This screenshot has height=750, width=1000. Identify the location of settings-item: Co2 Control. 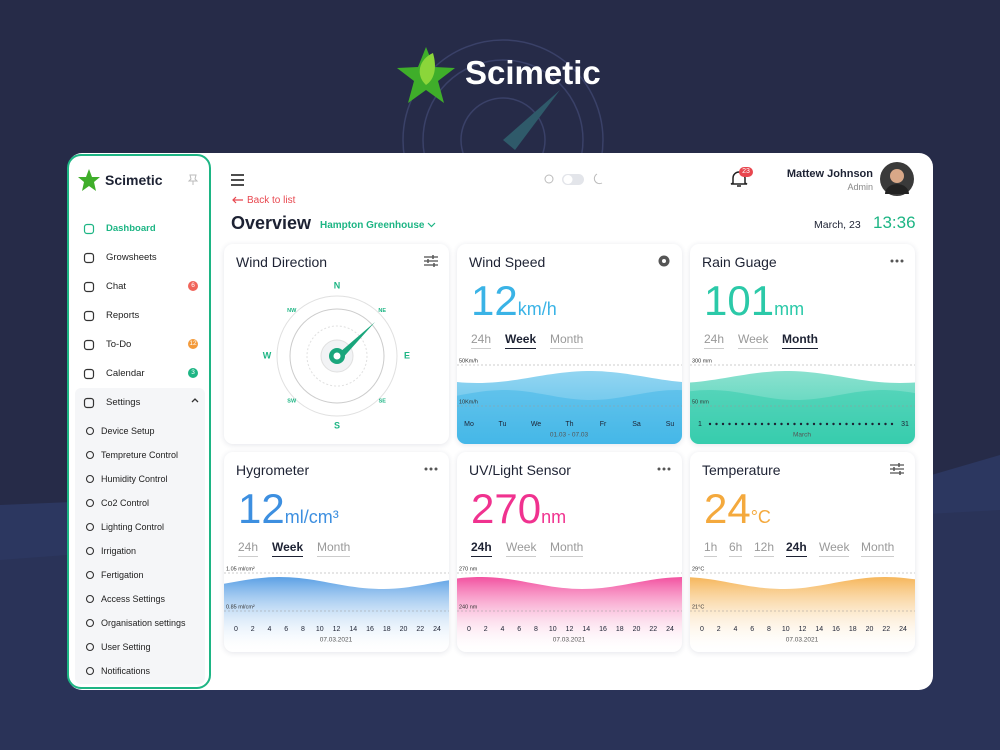
(140, 503).